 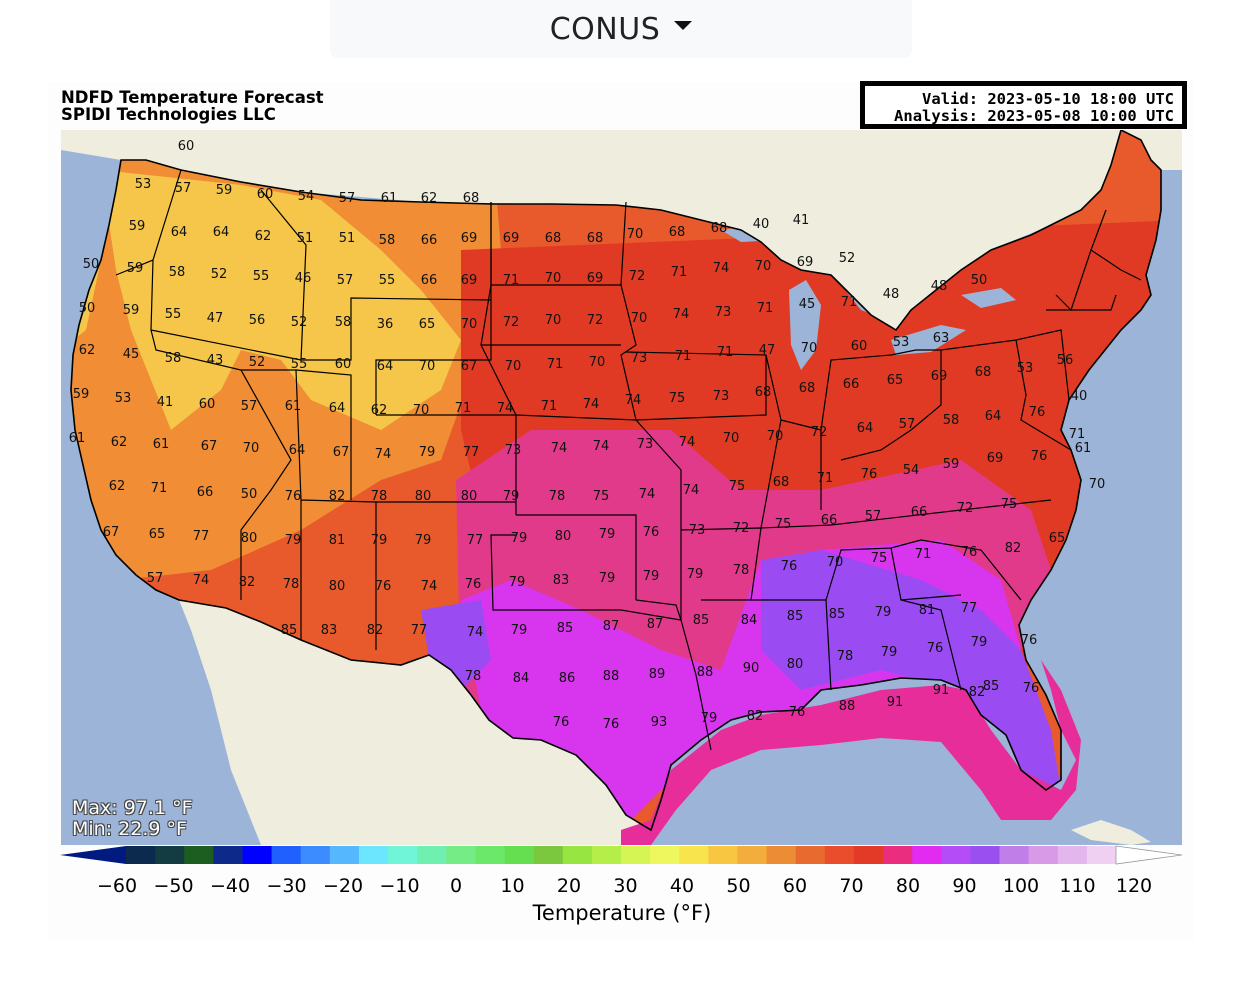 What do you see at coordinates (1111, 832) in the screenshot?
I see `caribbean-island` at bounding box center [1111, 832].